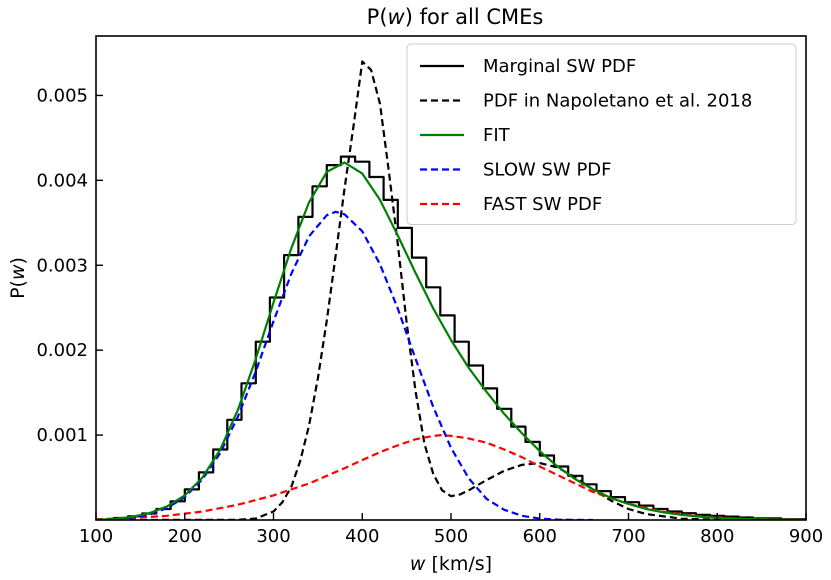  Describe the element at coordinates (96, 536) in the screenshot. I see `x-tick-label: 100` at that location.